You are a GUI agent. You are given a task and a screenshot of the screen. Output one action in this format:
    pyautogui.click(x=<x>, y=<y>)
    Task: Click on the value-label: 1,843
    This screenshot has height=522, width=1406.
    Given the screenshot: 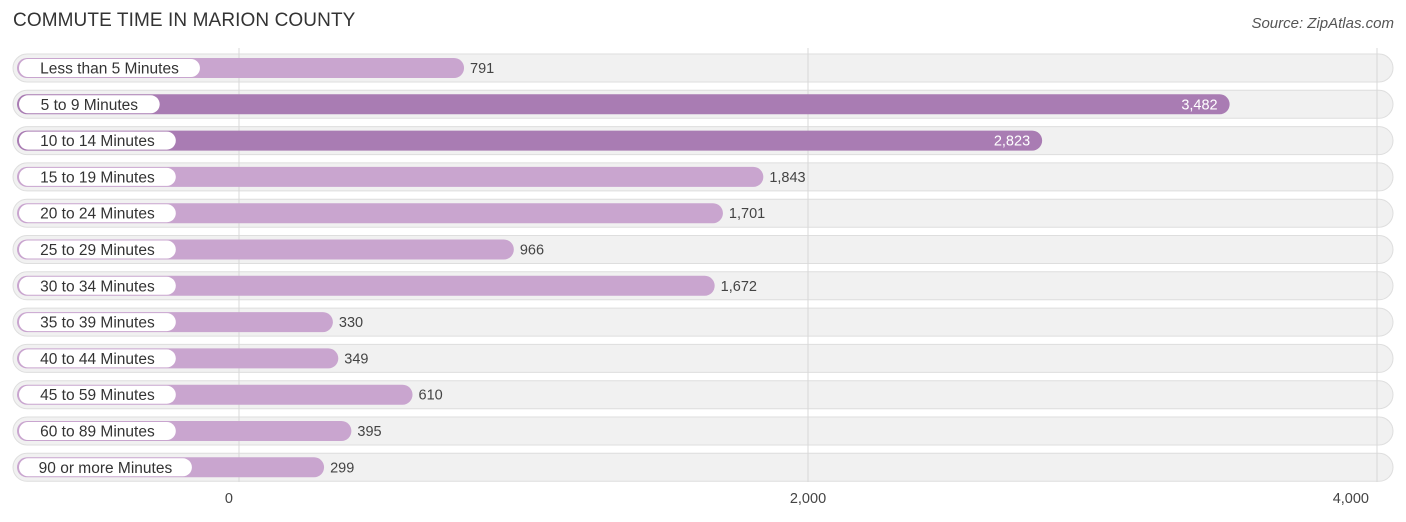 What is the action you would take?
    pyautogui.click(x=787, y=178)
    